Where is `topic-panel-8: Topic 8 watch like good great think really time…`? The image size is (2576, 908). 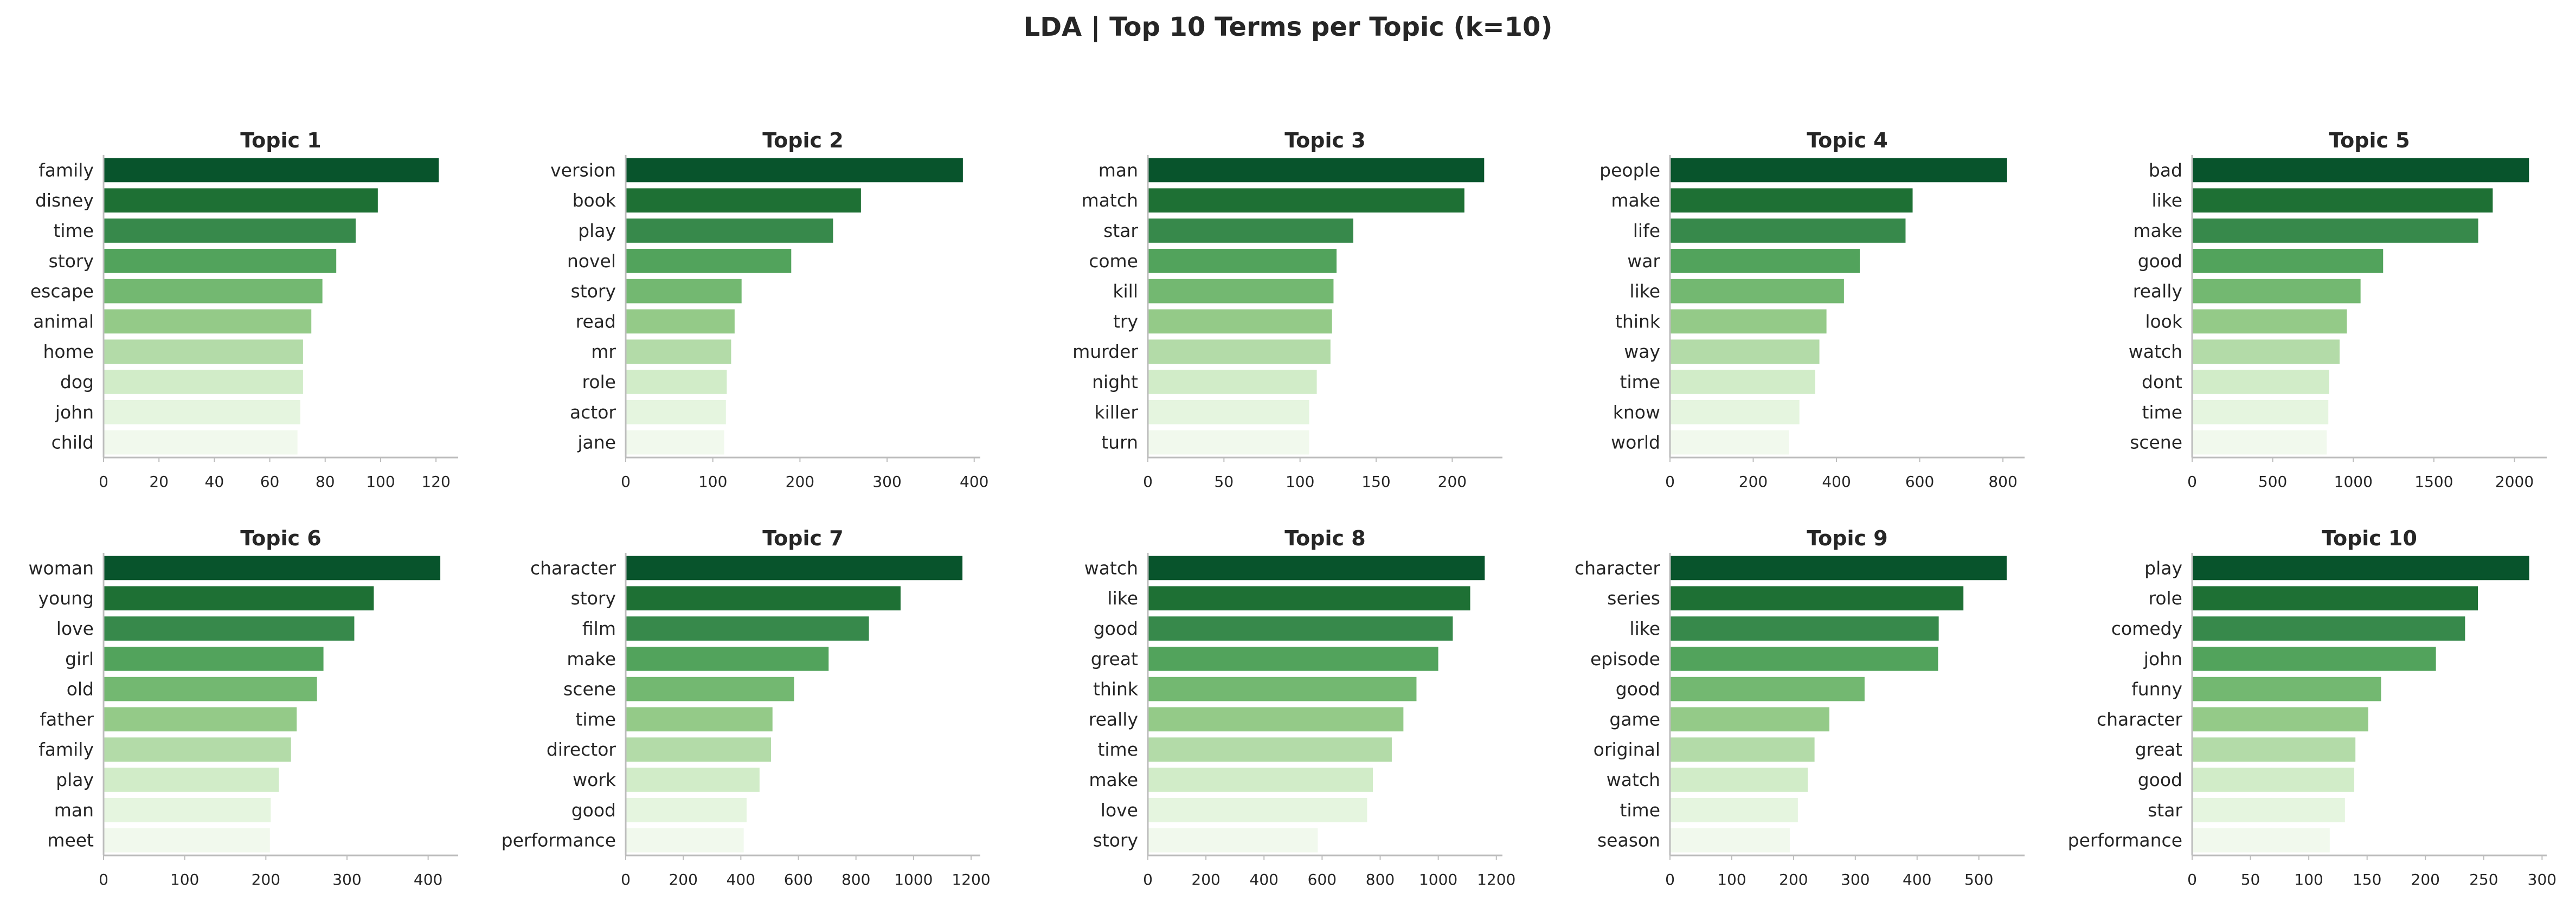
topic-panel-8: Topic 8 watch like good great think really time… is located at coordinates (1300, 707).